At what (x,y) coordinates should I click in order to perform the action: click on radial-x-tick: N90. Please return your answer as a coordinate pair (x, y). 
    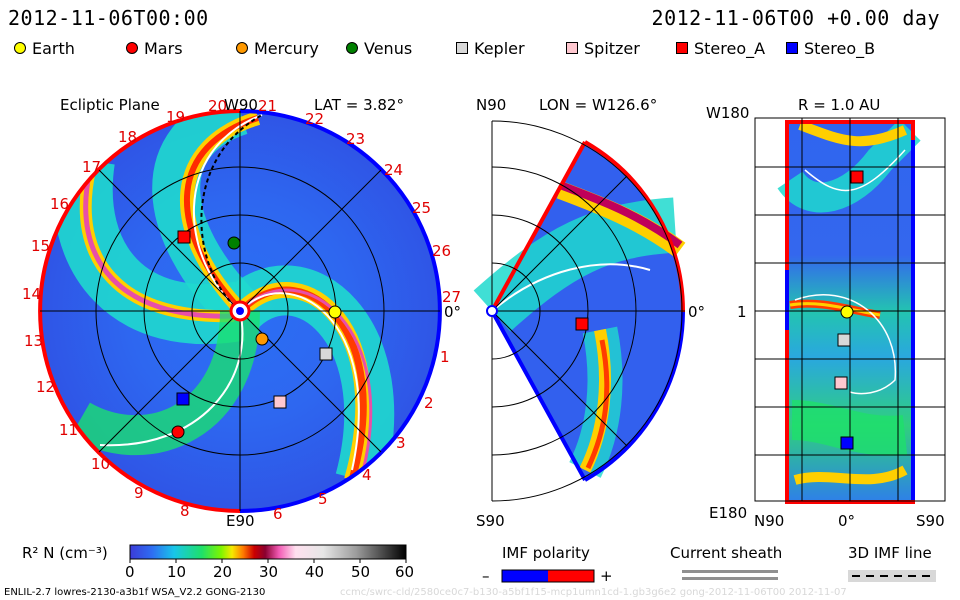
    Looking at the image, I should click on (769, 521).